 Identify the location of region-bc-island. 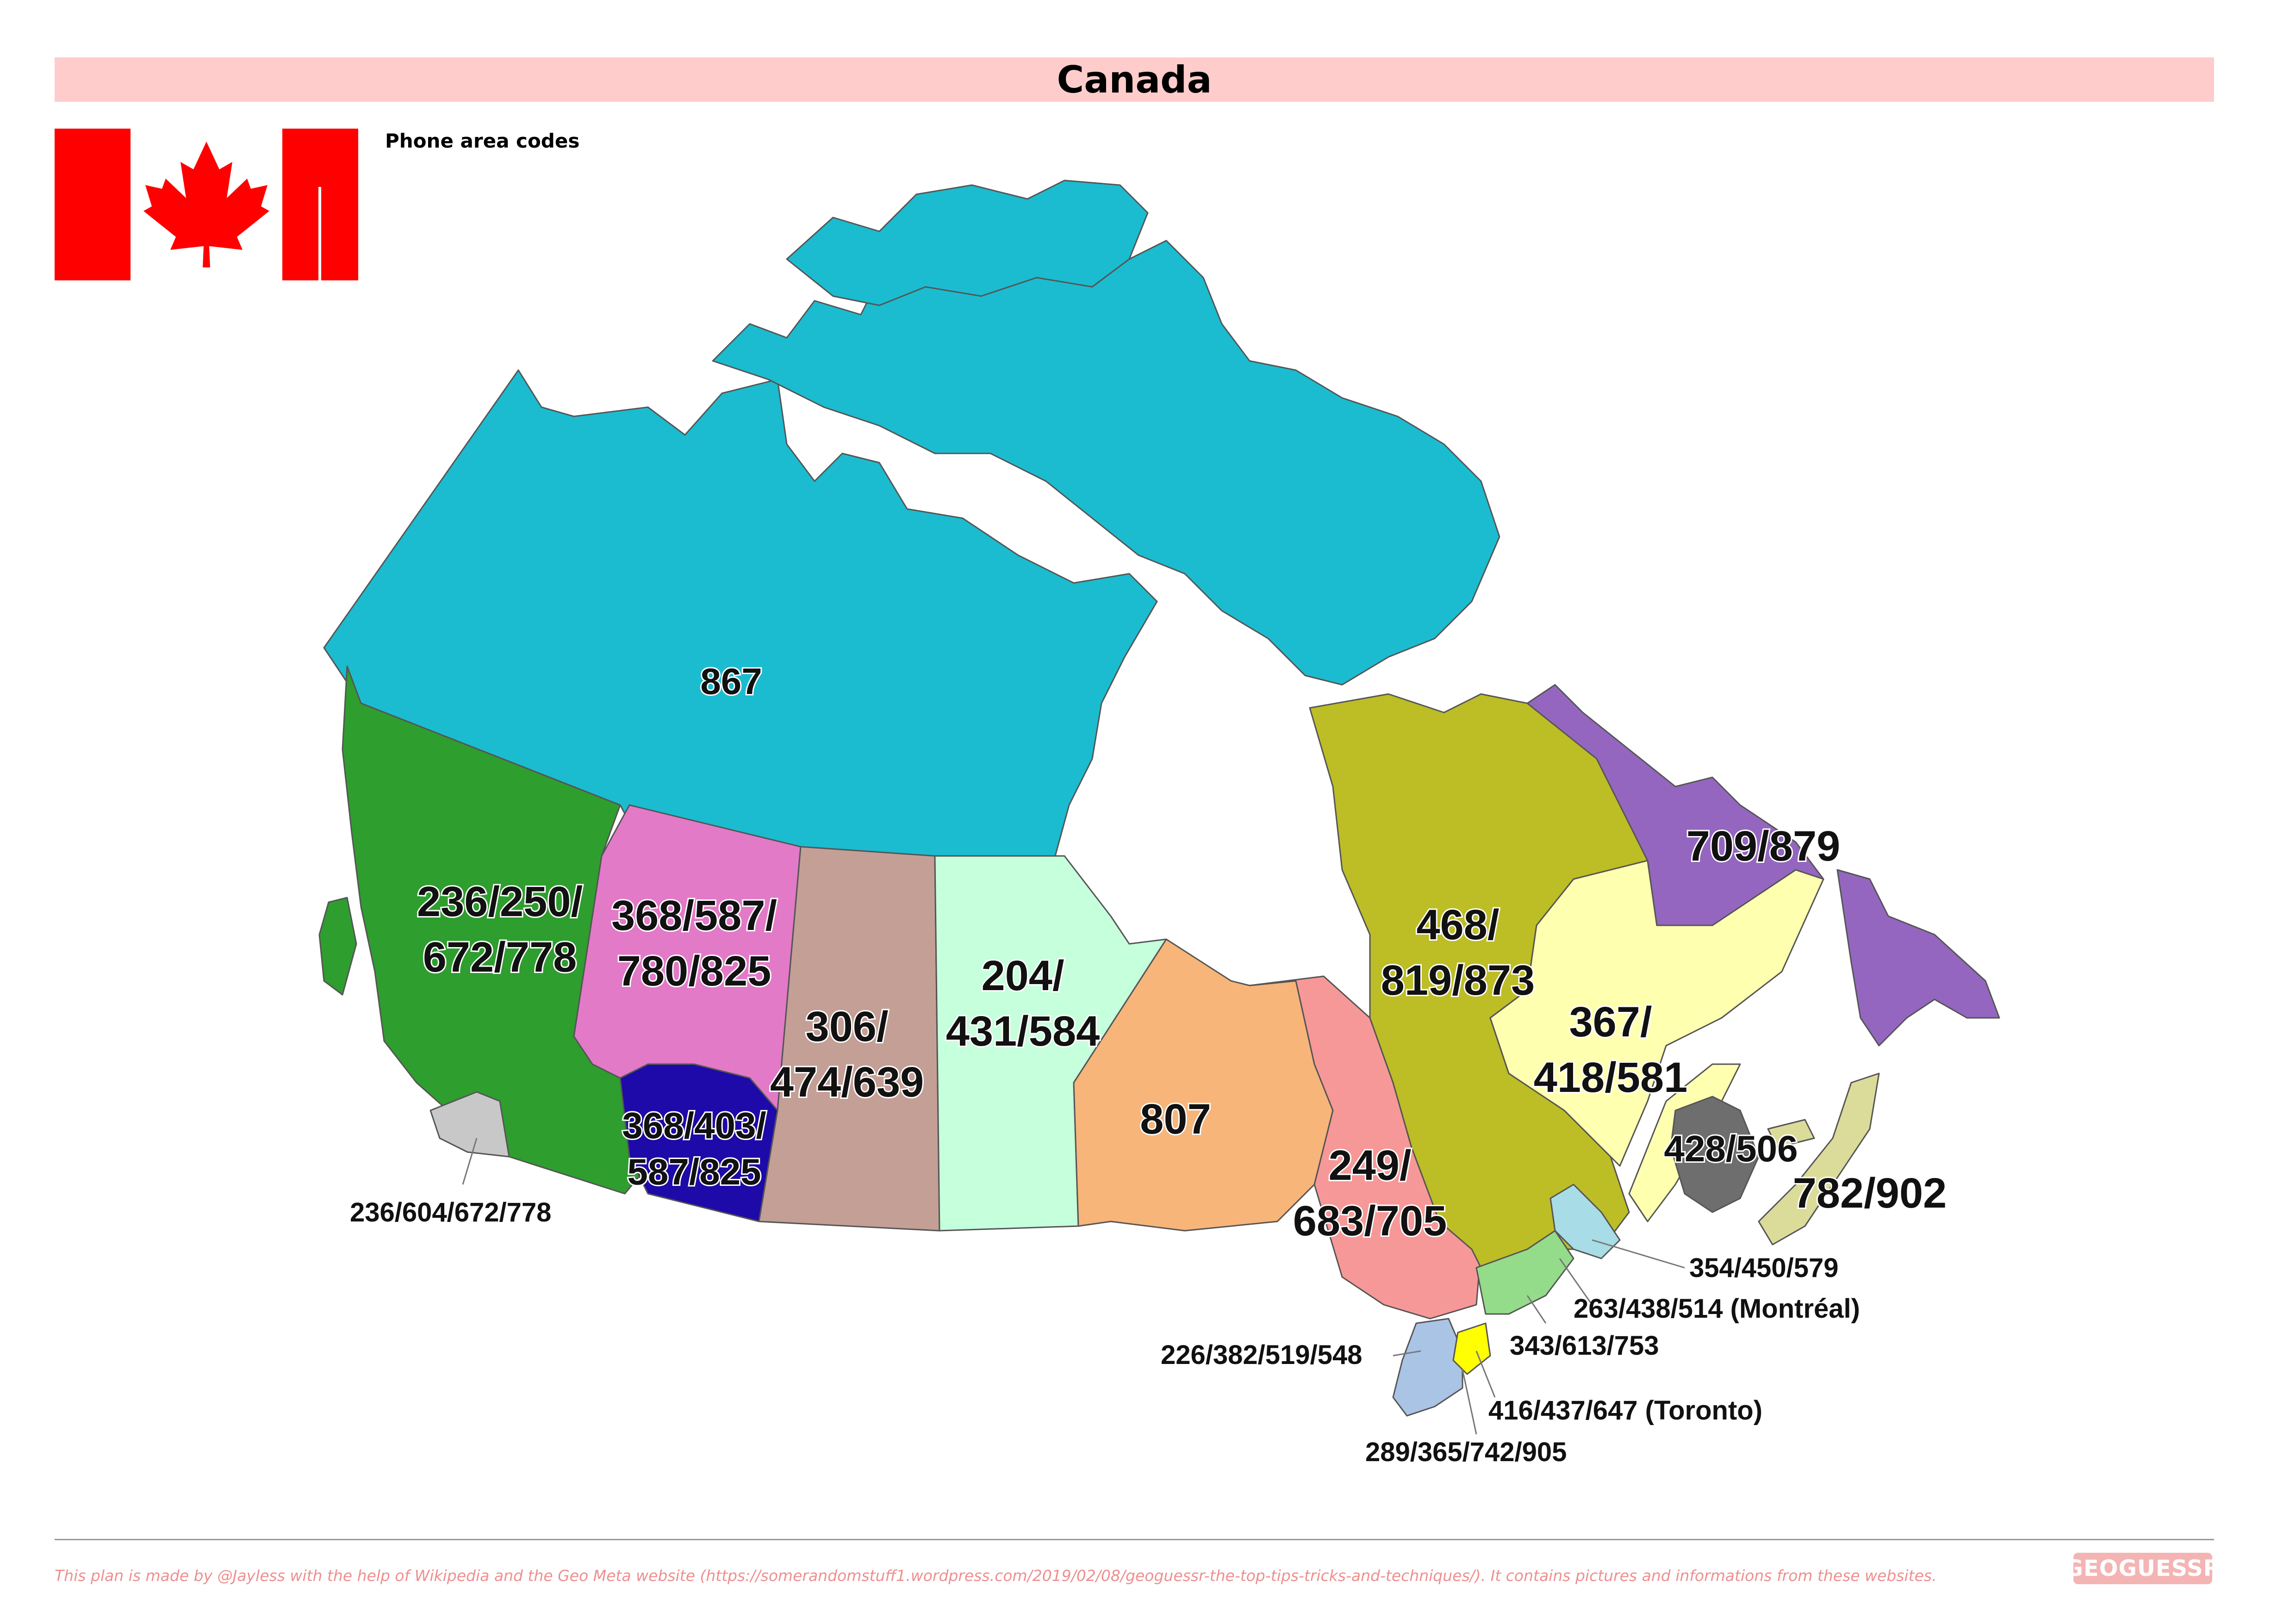
(337, 946).